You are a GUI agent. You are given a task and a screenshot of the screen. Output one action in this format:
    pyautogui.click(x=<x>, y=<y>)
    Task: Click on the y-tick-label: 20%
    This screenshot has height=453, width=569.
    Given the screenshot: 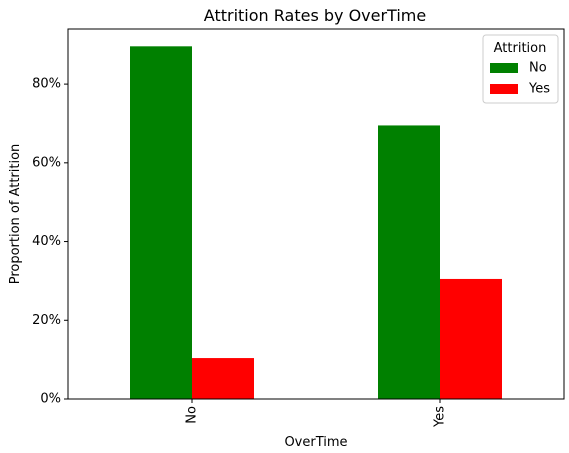 What is the action you would take?
    pyautogui.click(x=46, y=320)
    